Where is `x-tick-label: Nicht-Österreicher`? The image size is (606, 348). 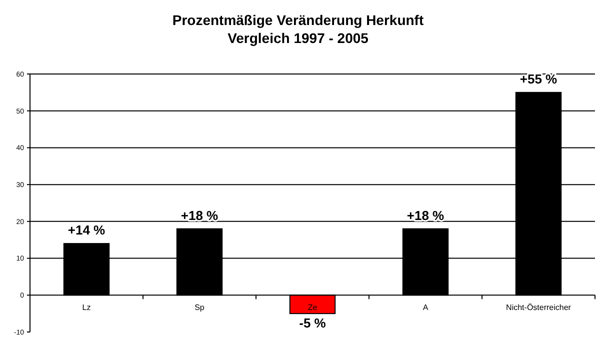 x-tick-label: Nicht-Österreicher is located at coordinates (539, 307).